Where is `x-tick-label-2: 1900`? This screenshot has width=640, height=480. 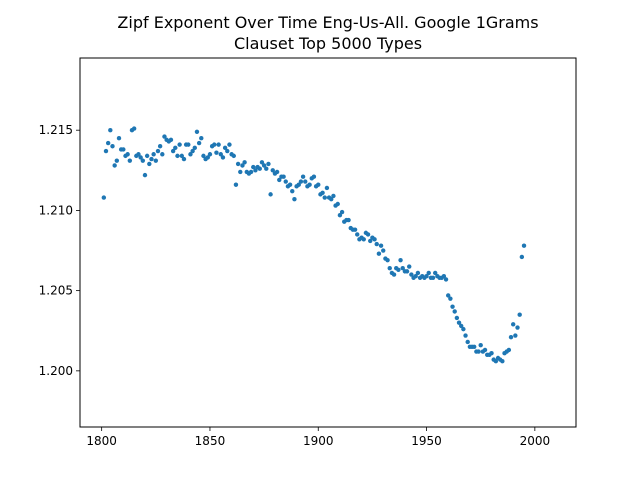 x-tick-label-2: 1900 is located at coordinates (318, 441).